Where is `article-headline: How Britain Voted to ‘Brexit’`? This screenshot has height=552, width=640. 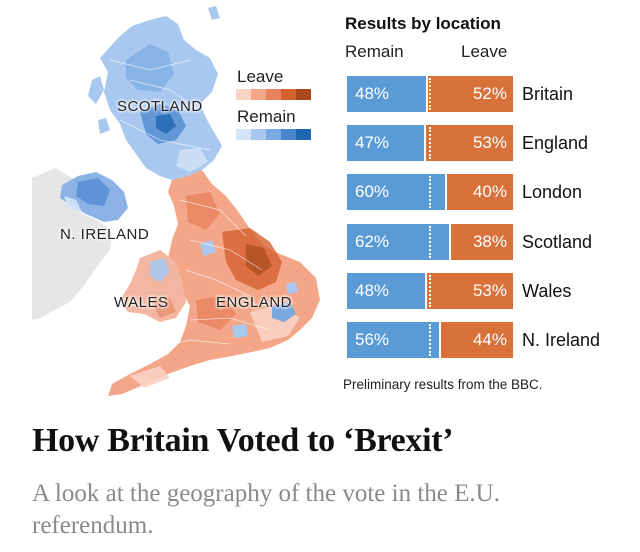
article-headline: How Britain Voted to ‘Brexit’ is located at coordinates (243, 440).